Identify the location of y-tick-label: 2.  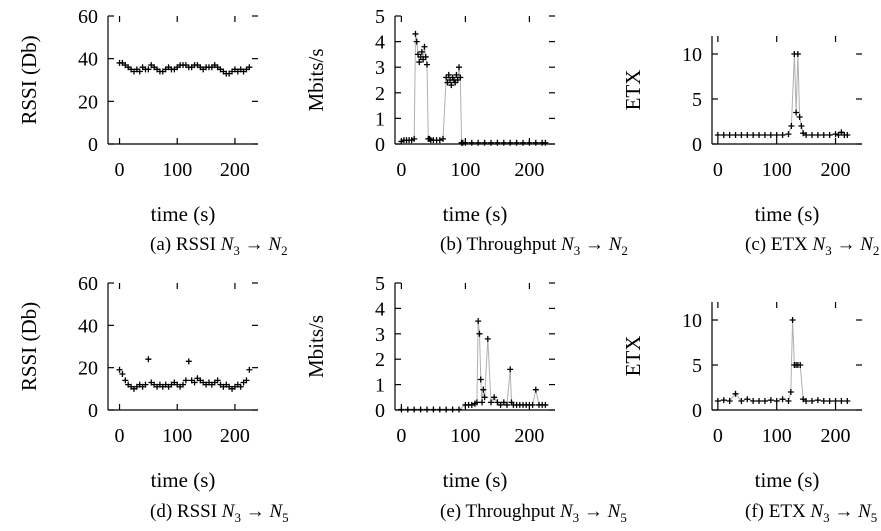
(380, 94).